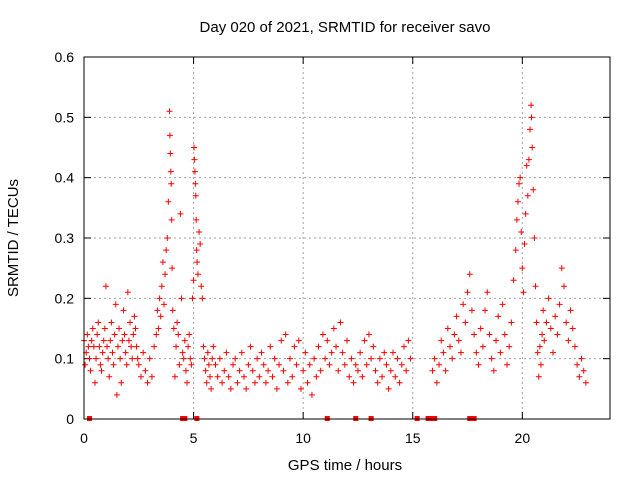  Describe the element at coordinates (65, 57) in the screenshot. I see `y-tick-label: 0.6` at that location.